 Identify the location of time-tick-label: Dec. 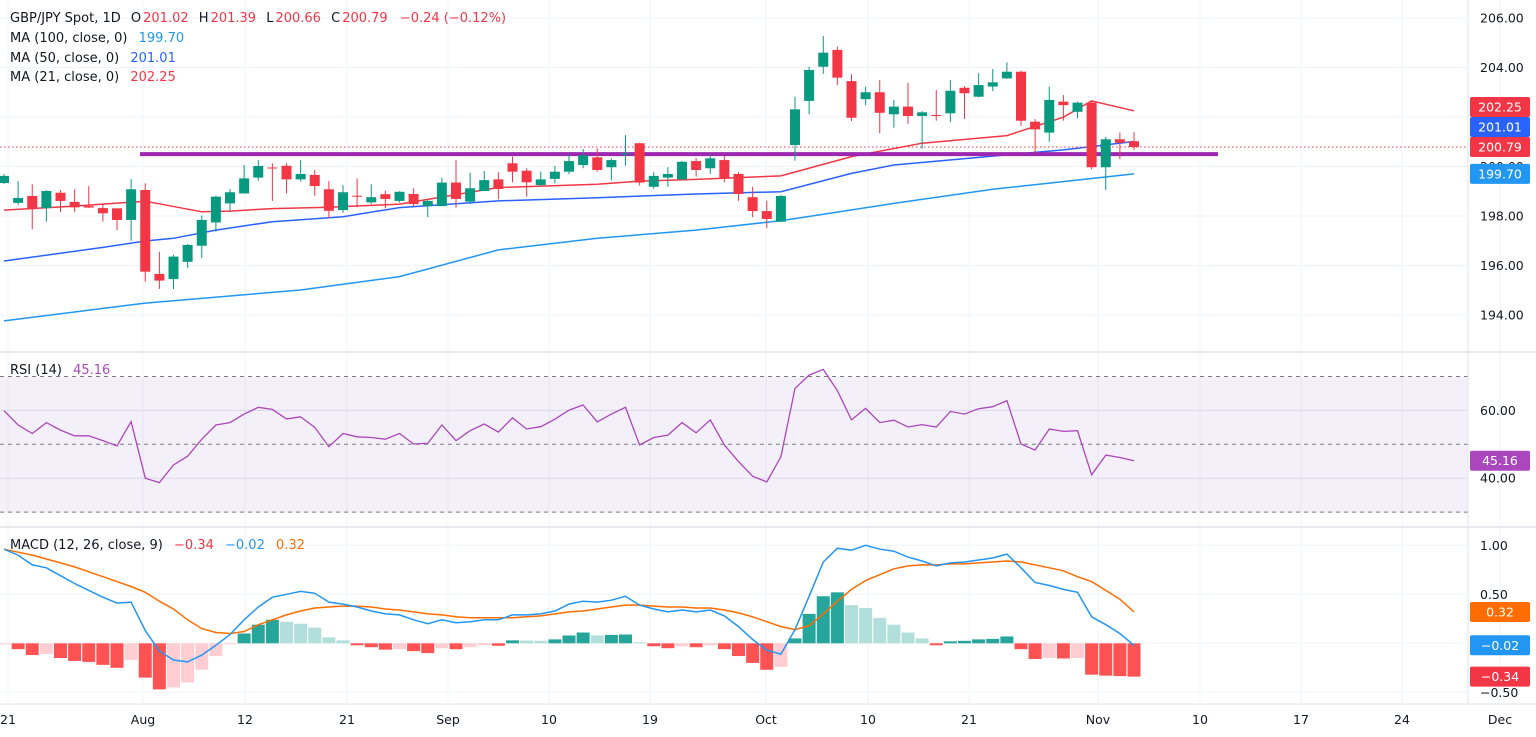
(1500, 719).